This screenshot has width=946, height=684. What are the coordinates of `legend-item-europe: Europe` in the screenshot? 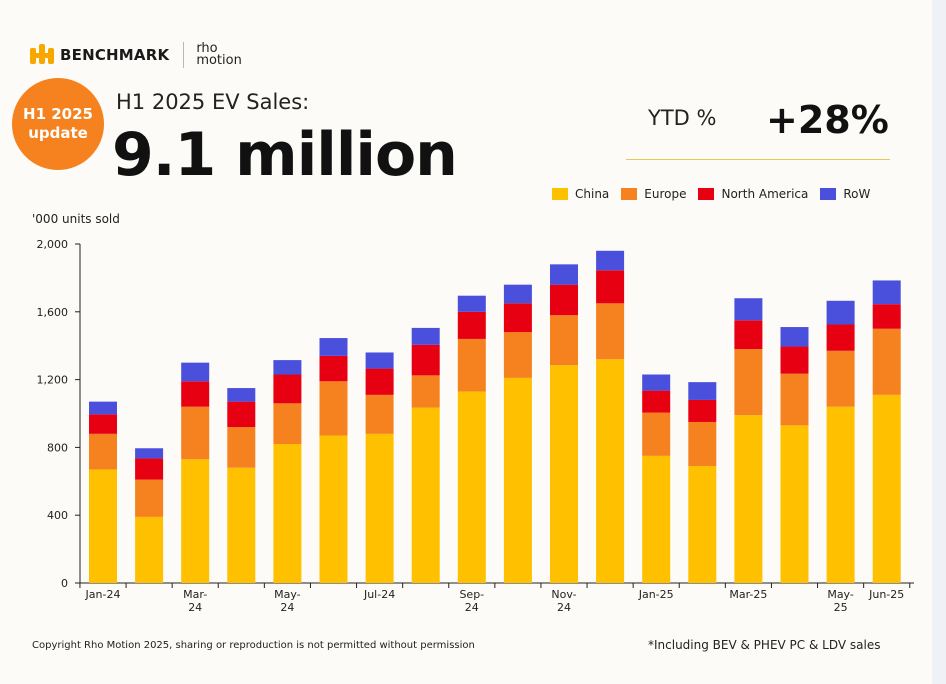 It's located at (653, 194).